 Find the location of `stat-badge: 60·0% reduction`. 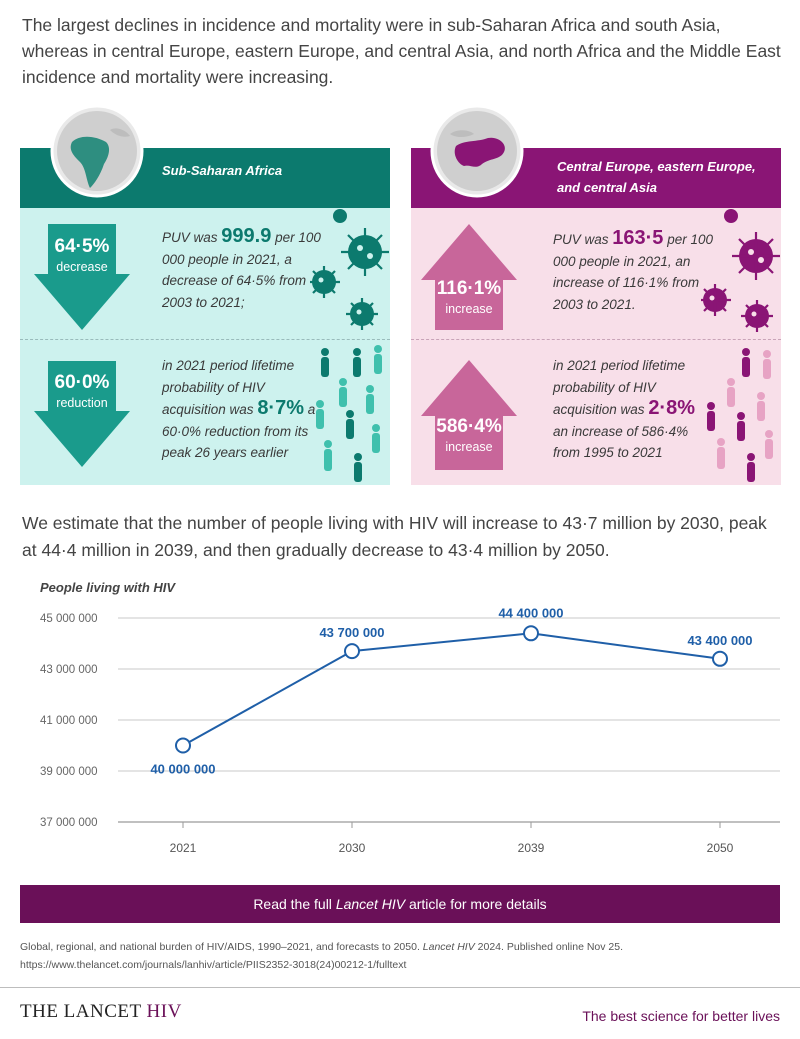

stat-badge: 60·0% reduction is located at coordinates (82, 391).